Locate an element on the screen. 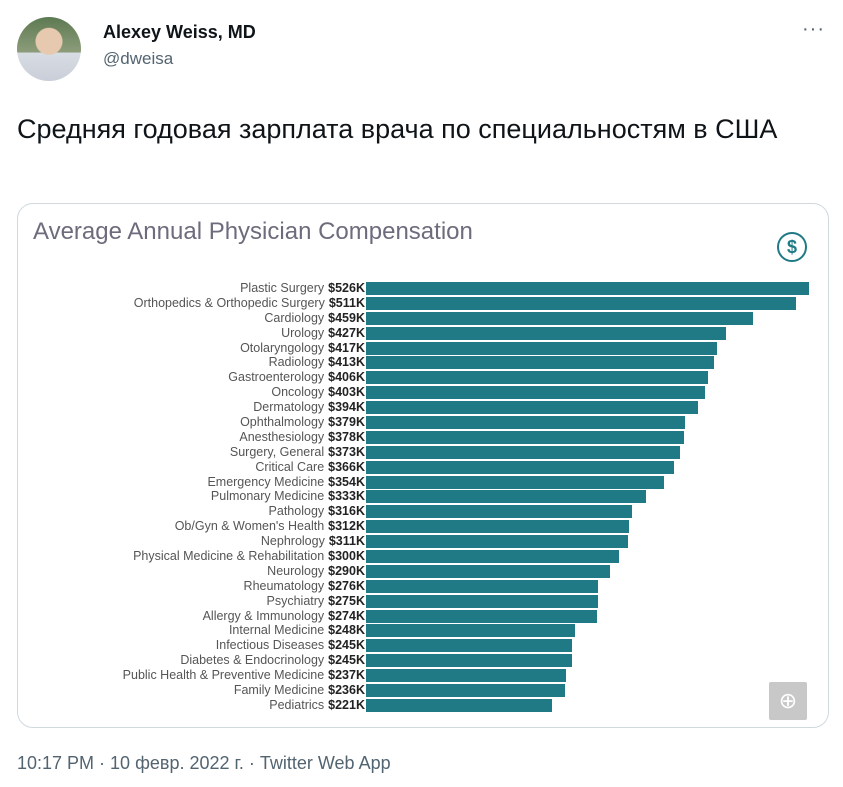  category-label: Pathology $316K is located at coordinates (317, 511).